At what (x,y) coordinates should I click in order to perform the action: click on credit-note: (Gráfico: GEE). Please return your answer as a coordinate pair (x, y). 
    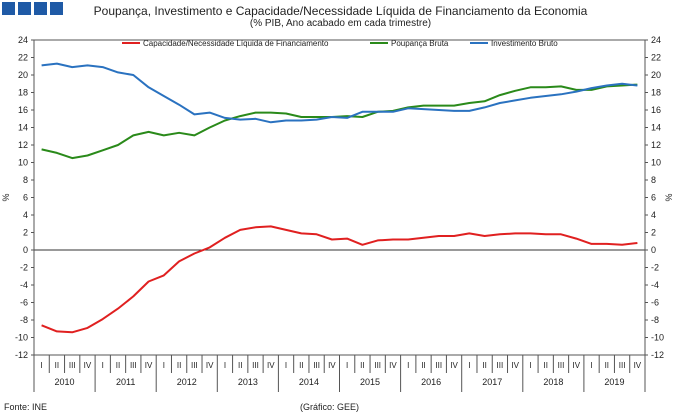
    Looking at the image, I should click on (330, 407).